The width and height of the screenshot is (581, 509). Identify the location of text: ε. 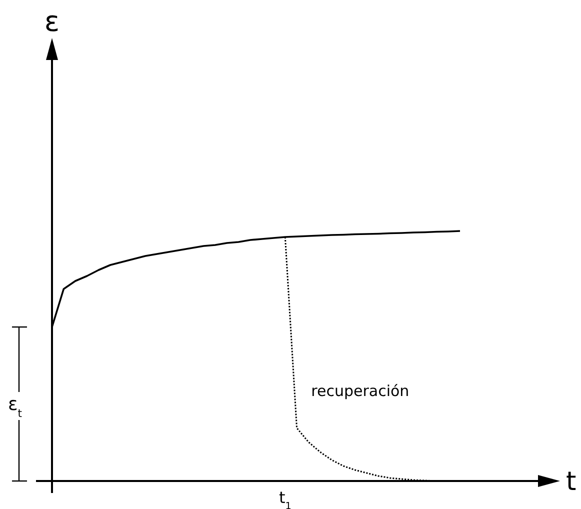
(52, 21).